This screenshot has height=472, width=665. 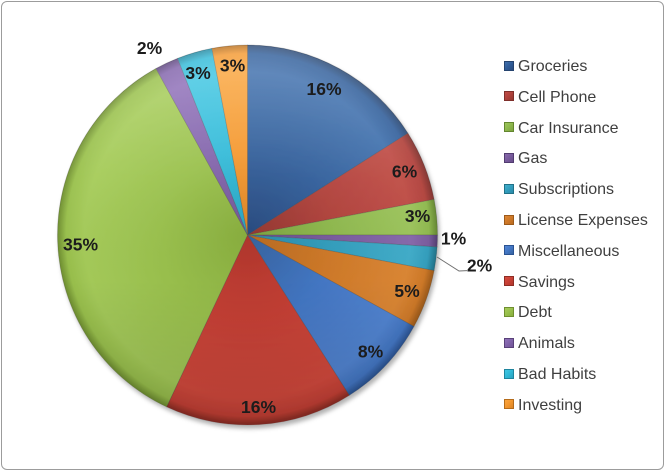 I want to click on svg-text: 8%, so click(x=371, y=352).